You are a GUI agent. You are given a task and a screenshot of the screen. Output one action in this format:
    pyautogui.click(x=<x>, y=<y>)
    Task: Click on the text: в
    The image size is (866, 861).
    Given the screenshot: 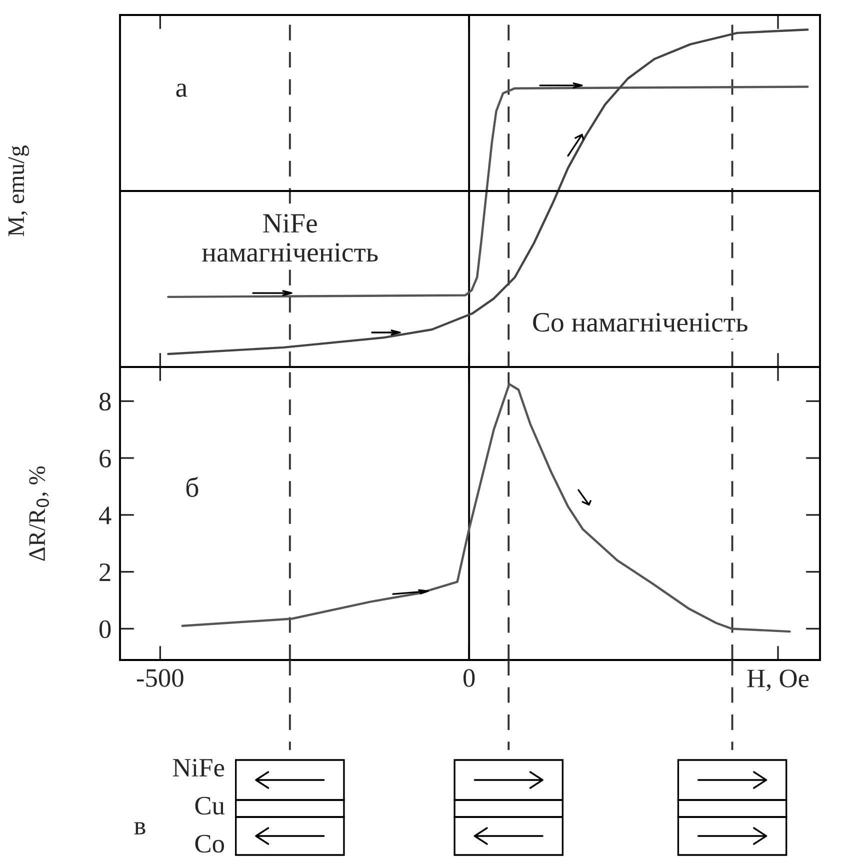 What is the action you would take?
    pyautogui.click(x=140, y=828)
    